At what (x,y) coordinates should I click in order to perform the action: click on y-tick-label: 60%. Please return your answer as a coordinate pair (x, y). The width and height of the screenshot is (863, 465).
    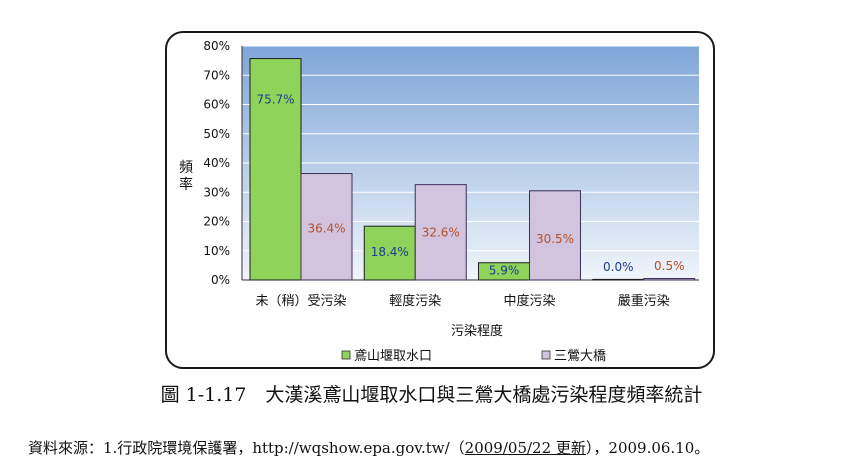
    Looking at the image, I should click on (216, 105).